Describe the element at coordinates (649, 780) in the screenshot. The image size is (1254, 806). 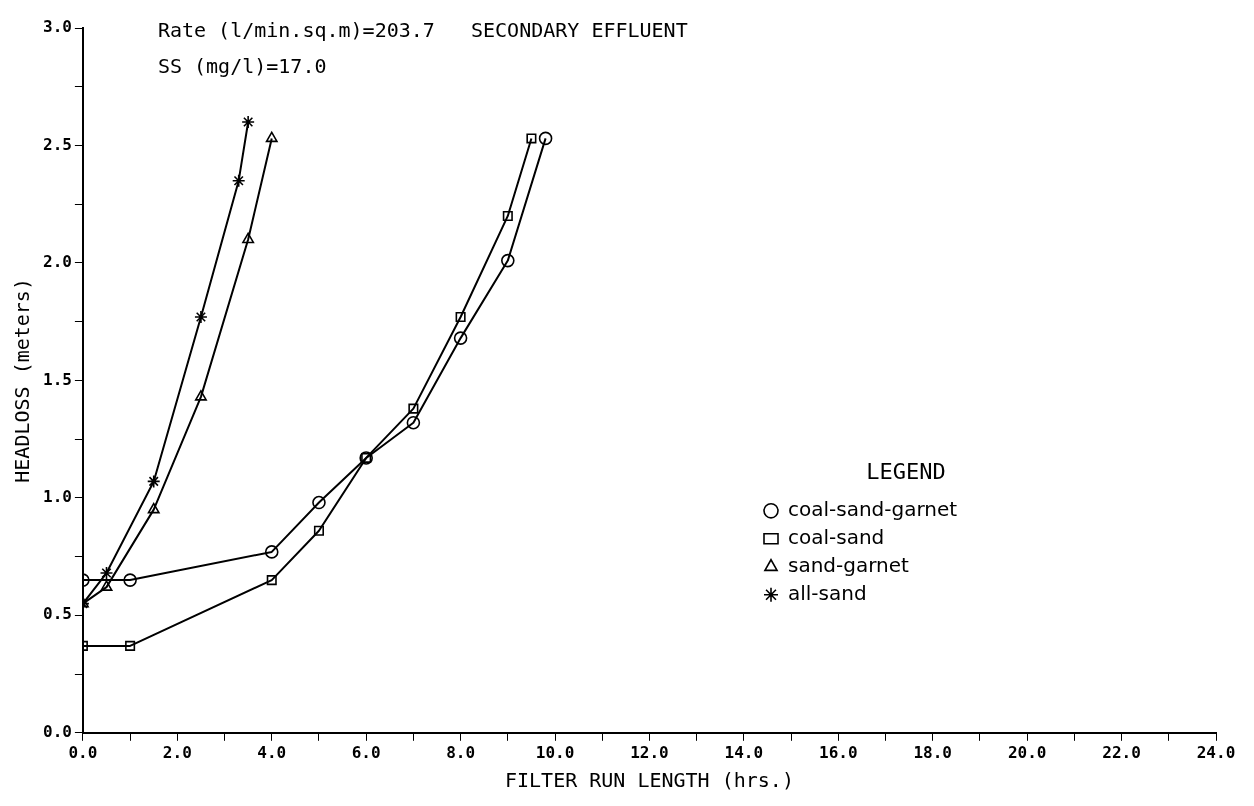
I see `x-axis-title: FILTER RUN LENGTH (hrs.)` at that location.